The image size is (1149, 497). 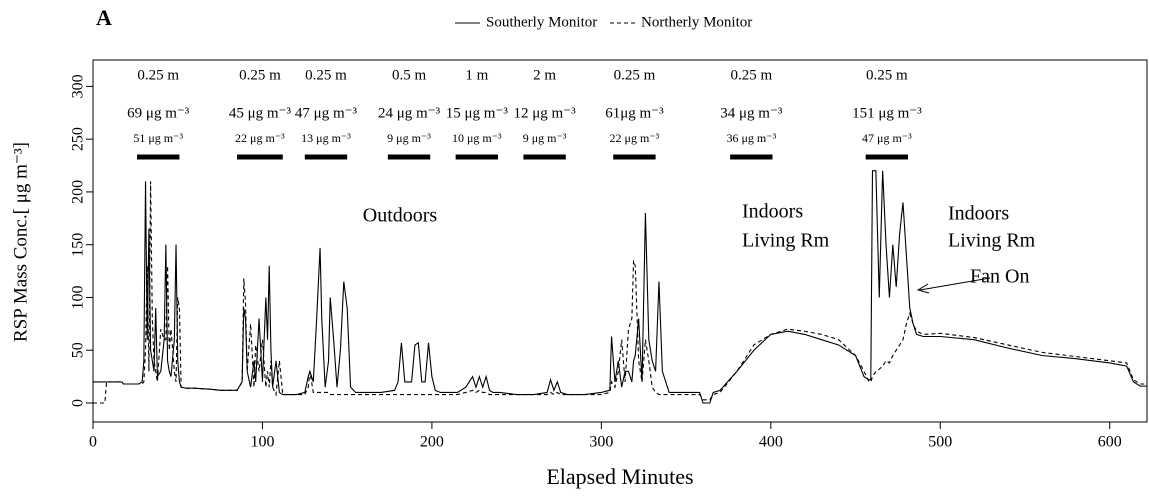 What do you see at coordinates (409, 75) in the screenshot?
I see `segment-distance: 0.5 m` at bounding box center [409, 75].